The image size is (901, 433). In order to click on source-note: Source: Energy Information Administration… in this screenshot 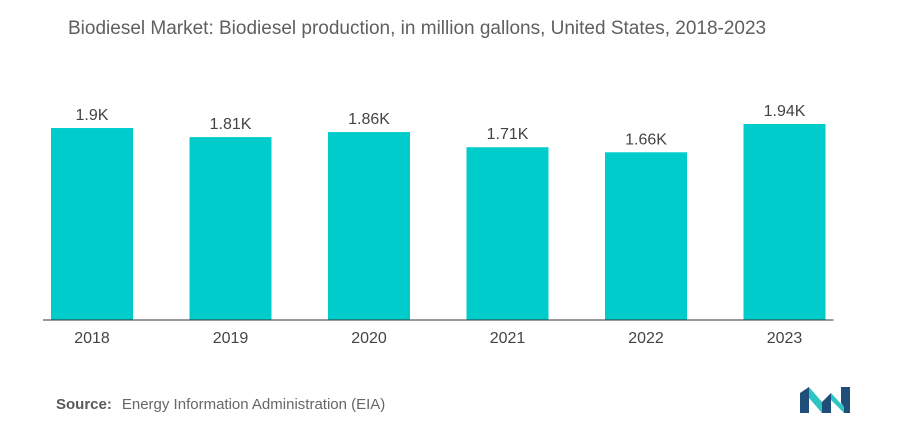, I will do `click(220, 404)`.